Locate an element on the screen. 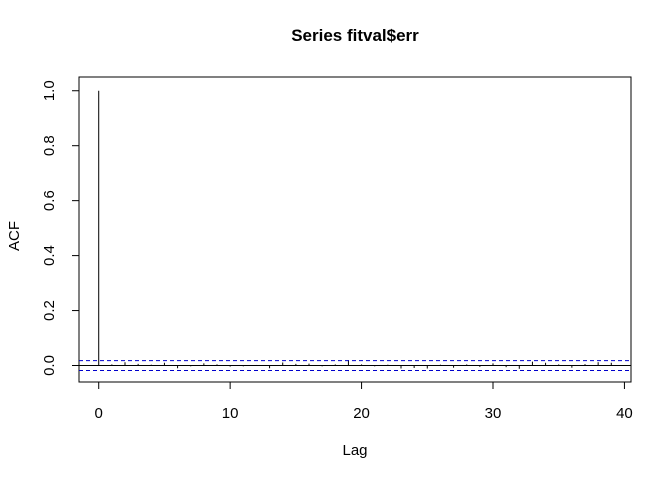  x-axis-label: Lag is located at coordinates (354, 450).